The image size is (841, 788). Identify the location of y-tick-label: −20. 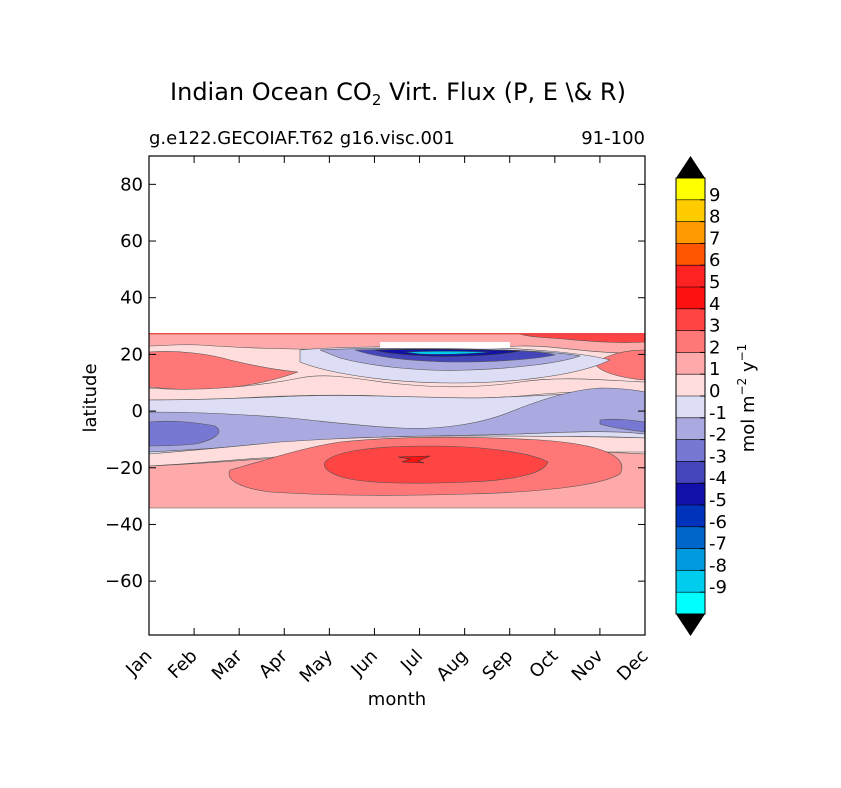
(124, 468).